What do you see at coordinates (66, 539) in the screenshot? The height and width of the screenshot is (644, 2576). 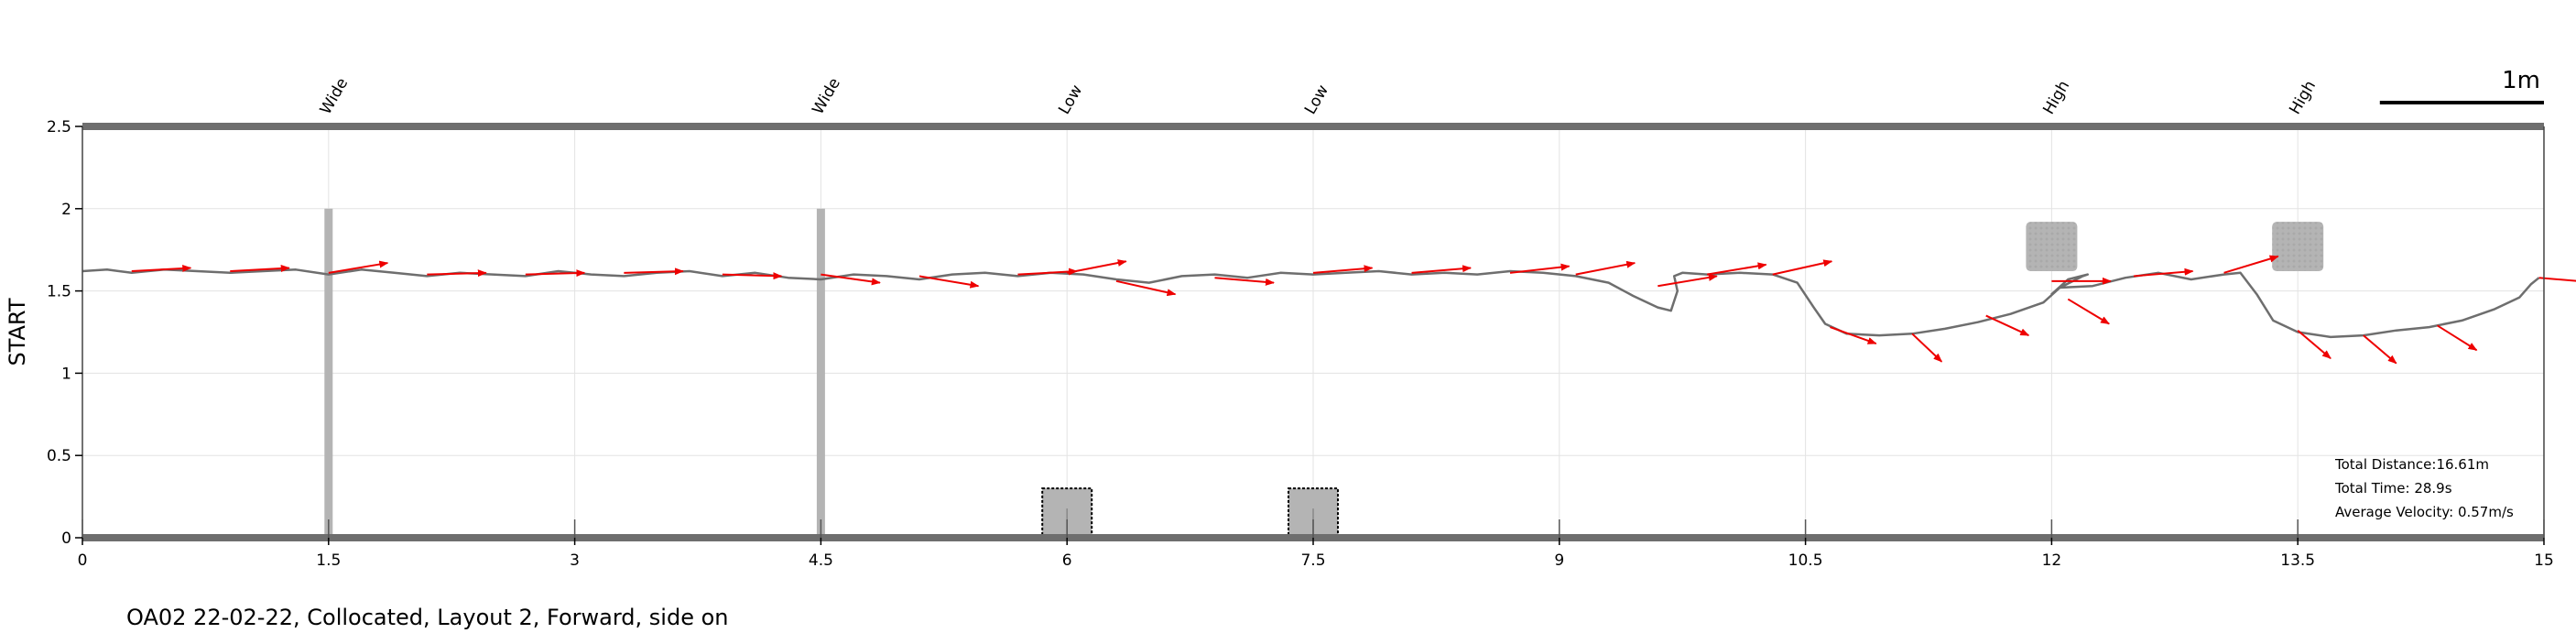 I see `y-tick-label: 0` at bounding box center [66, 539].